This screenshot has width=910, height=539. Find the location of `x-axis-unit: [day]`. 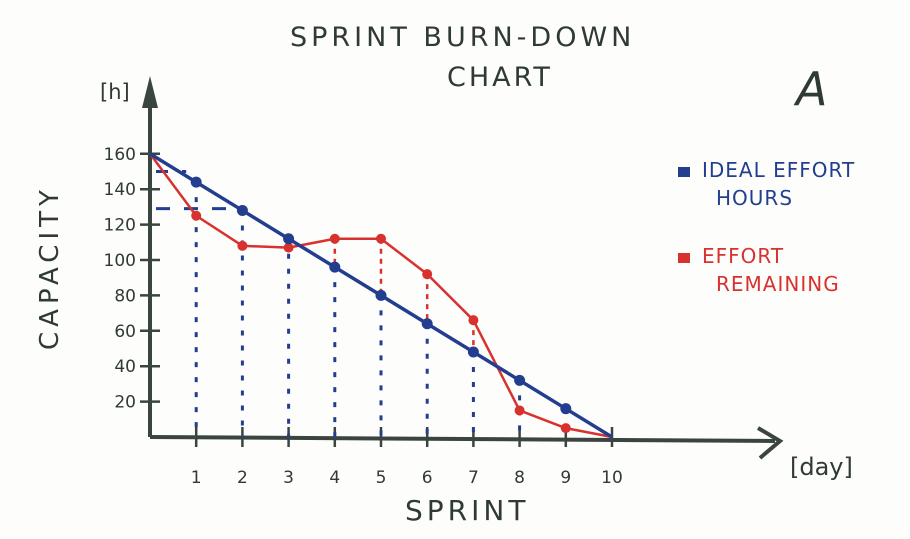

x-axis-unit: [day] is located at coordinates (821, 467).